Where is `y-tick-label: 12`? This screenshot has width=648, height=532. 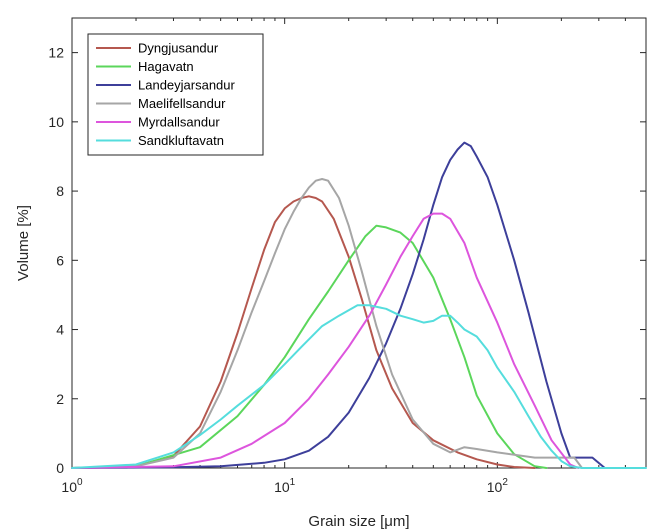 y-tick-label: 12 is located at coordinates (56, 53).